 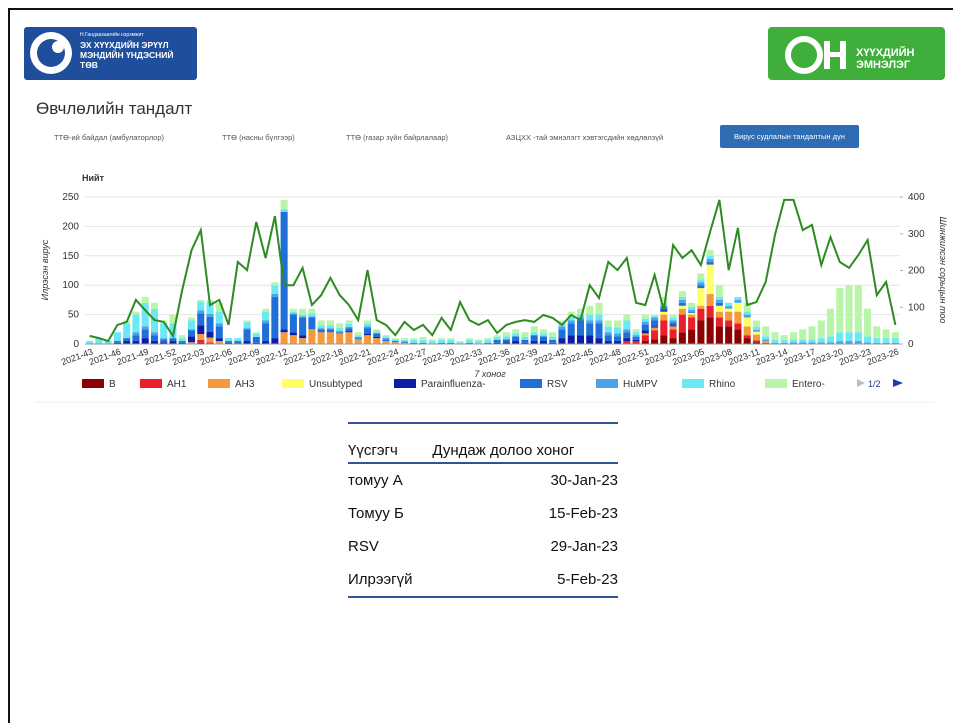 I want to click on y-tick-label: 0, so click(x=76, y=344).